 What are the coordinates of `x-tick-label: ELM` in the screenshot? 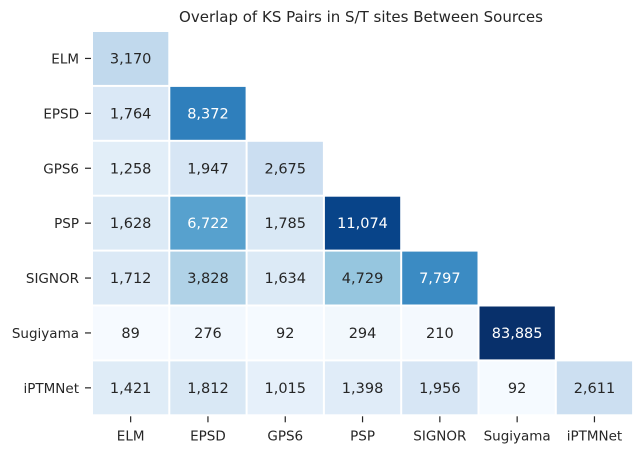 It's located at (131, 436).